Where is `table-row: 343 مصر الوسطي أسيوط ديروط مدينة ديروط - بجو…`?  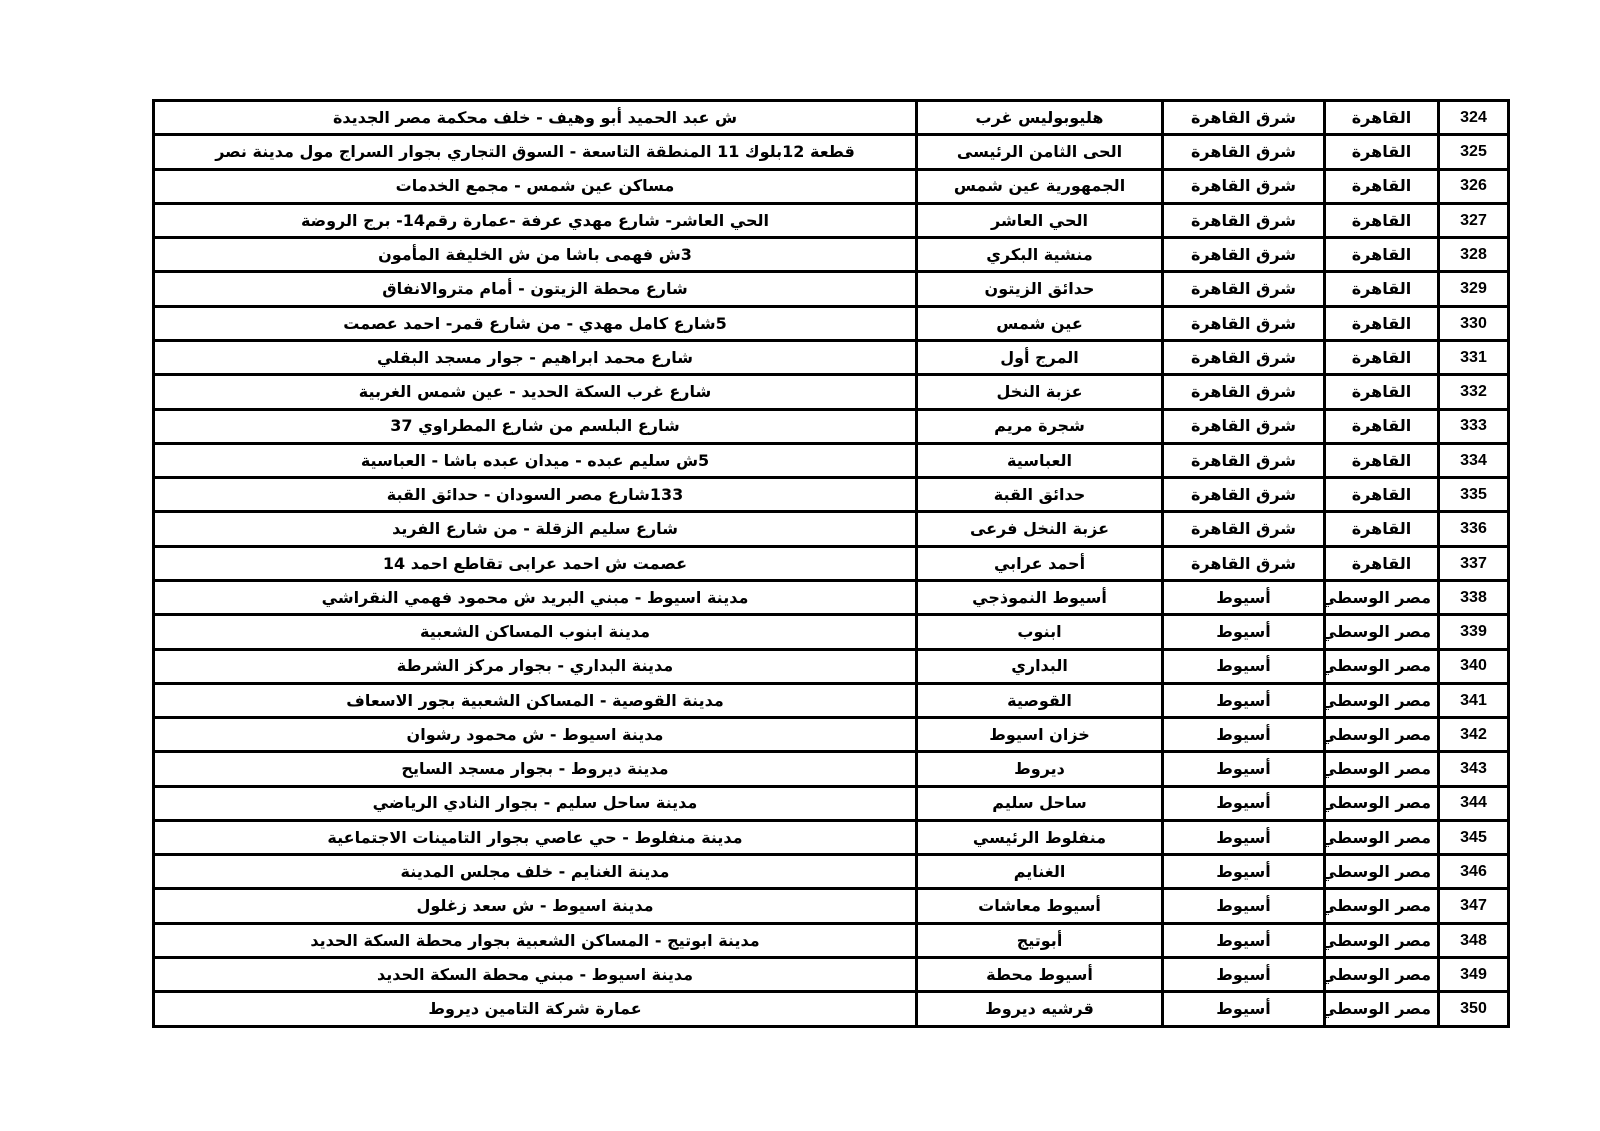
table-row: 343 مصر الوسطي أسيوط ديروط مدينة ديروط - بجو… is located at coordinates (831, 769).